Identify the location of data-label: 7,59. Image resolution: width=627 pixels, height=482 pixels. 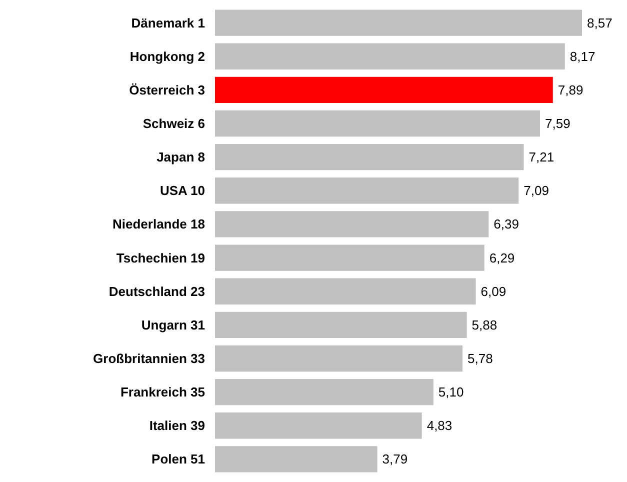
(557, 123).